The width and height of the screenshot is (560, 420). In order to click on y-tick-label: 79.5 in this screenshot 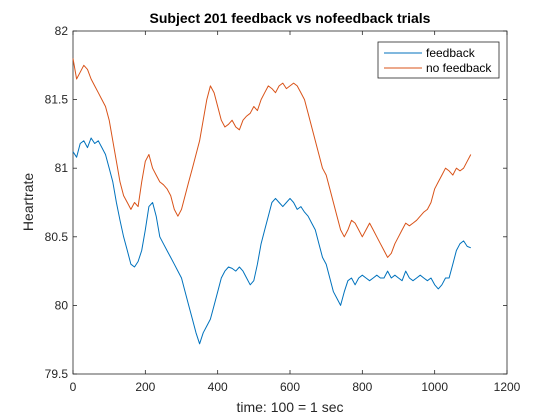, I will do `click(57, 374)`.